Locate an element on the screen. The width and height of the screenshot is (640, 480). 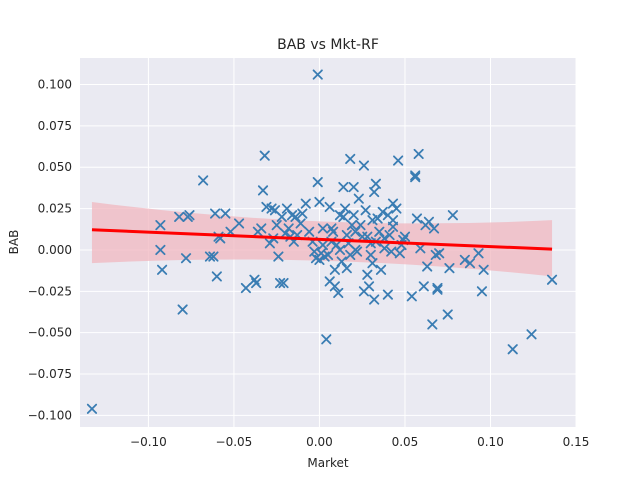
x-tick-label-1: −0.05 is located at coordinates (234, 442).